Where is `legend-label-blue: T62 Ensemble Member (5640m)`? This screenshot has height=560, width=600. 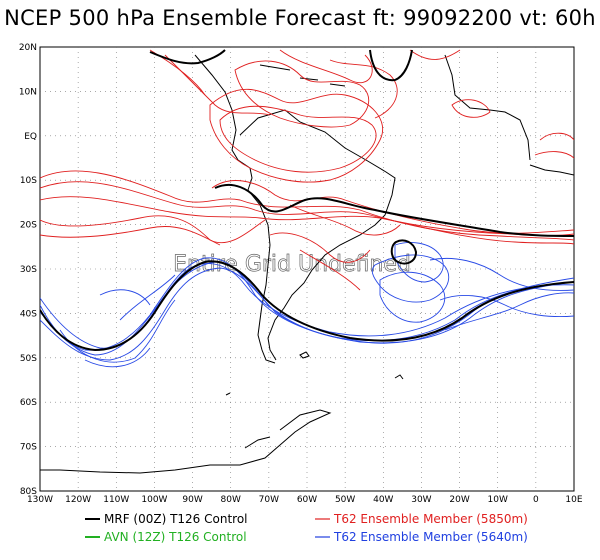 legend-label-blue: T62 Ensemble Member (5640m) is located at coordinates (430, 537).